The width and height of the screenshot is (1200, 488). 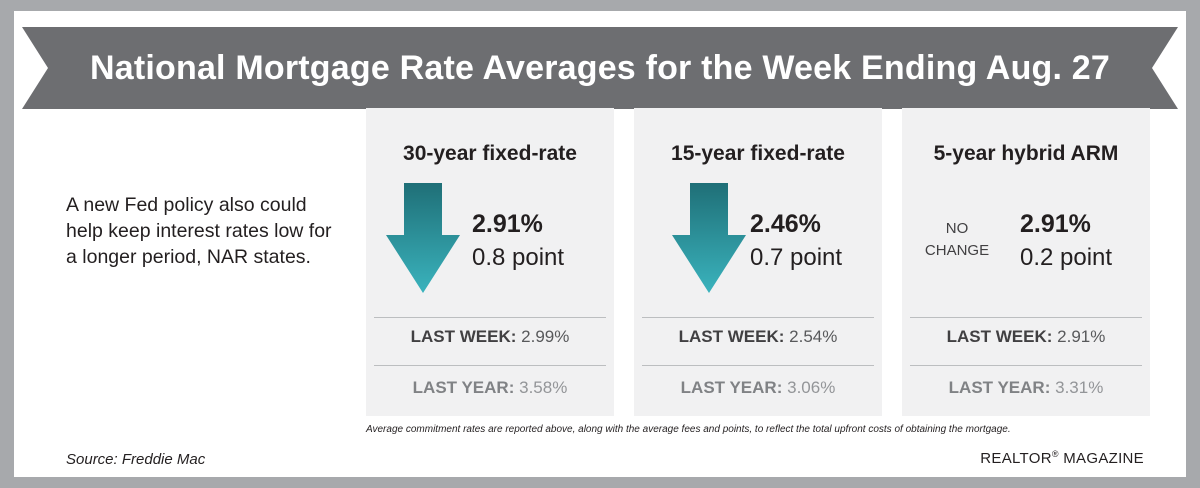 What do you see at coordinates (813, 336) in the screenshot?
I see `last-week-value: 2.54%` at bounding box center [813, 336].